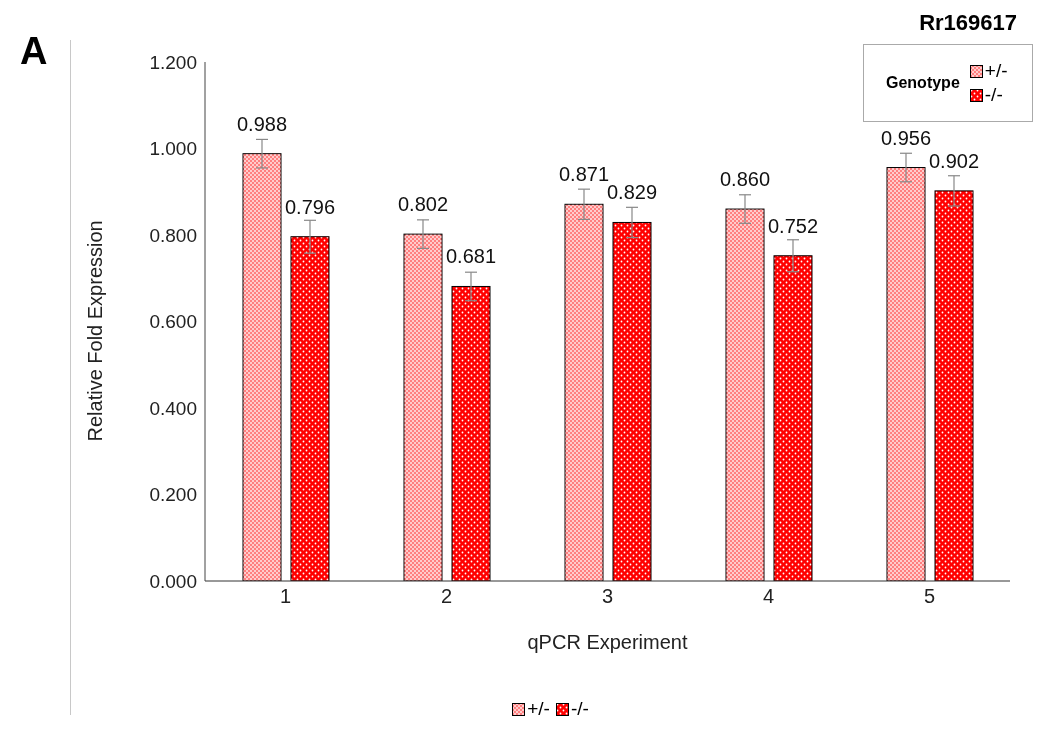 The width and height of the screenshot is (1047, 731). What do you see at coordinates (173, 408) in the screenshot?
I see `y-tick-label: 0.400` at bounding box center [173, 408].